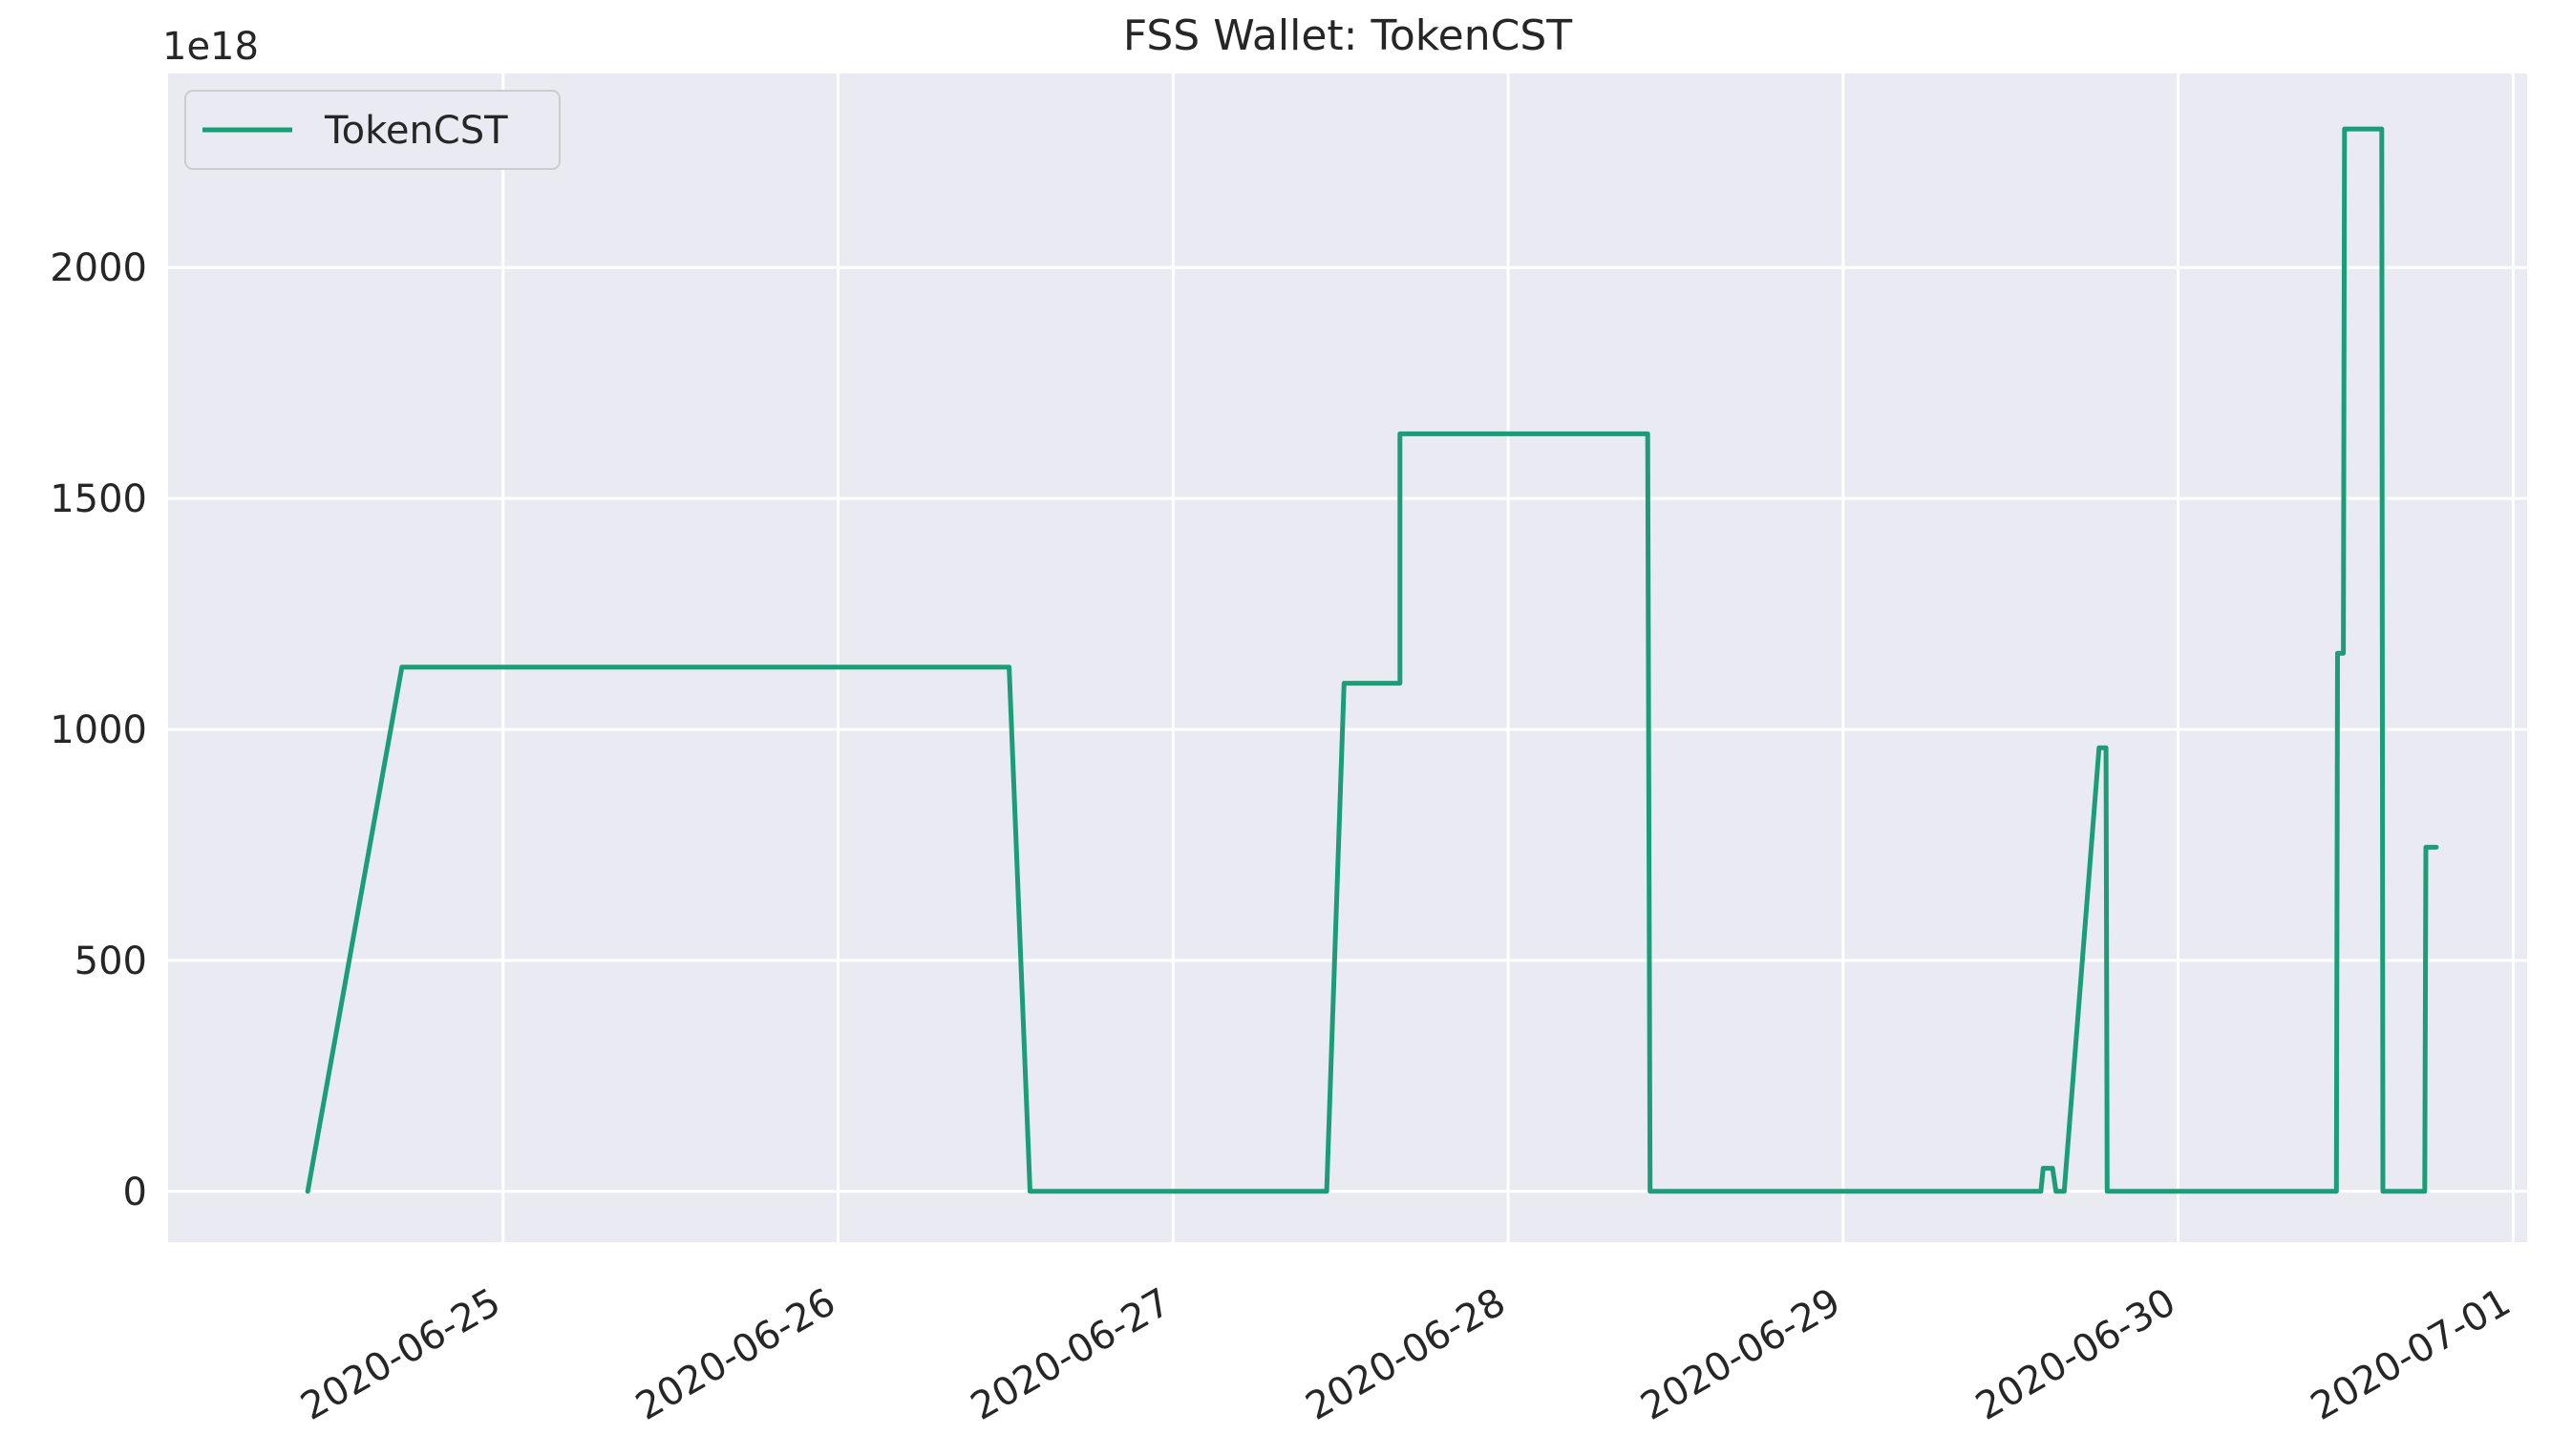  I want to click on chart-title: FSS Wallet: TokenCST, so click(1347, 35).